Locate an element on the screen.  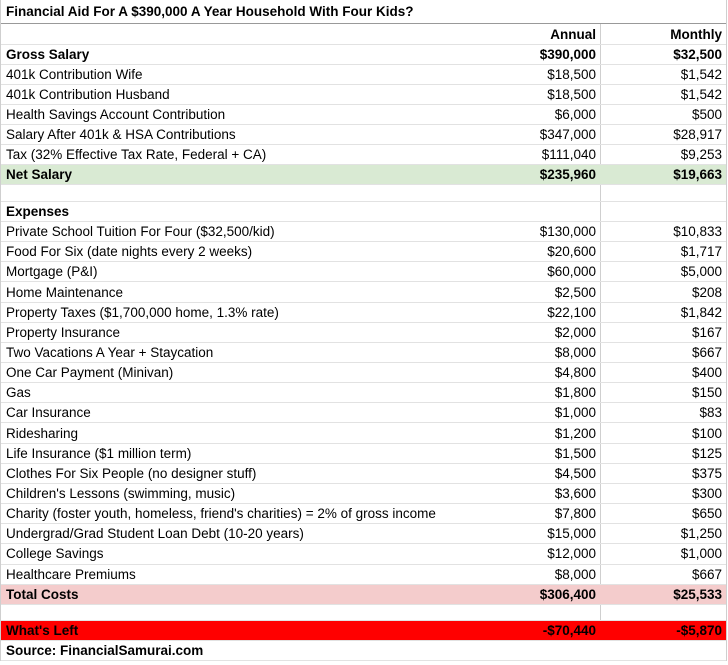
cell: $60,000 is located at coordinates (571, 272).